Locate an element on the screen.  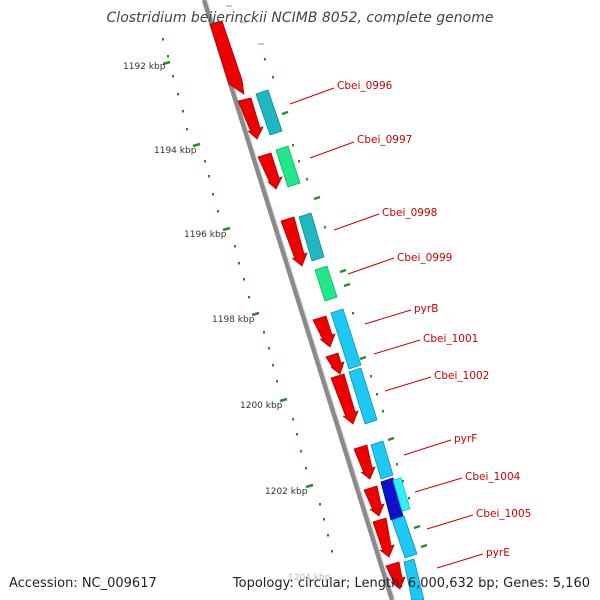
gene-label-pyrf: pyrF is located at coordinates (465, 439).